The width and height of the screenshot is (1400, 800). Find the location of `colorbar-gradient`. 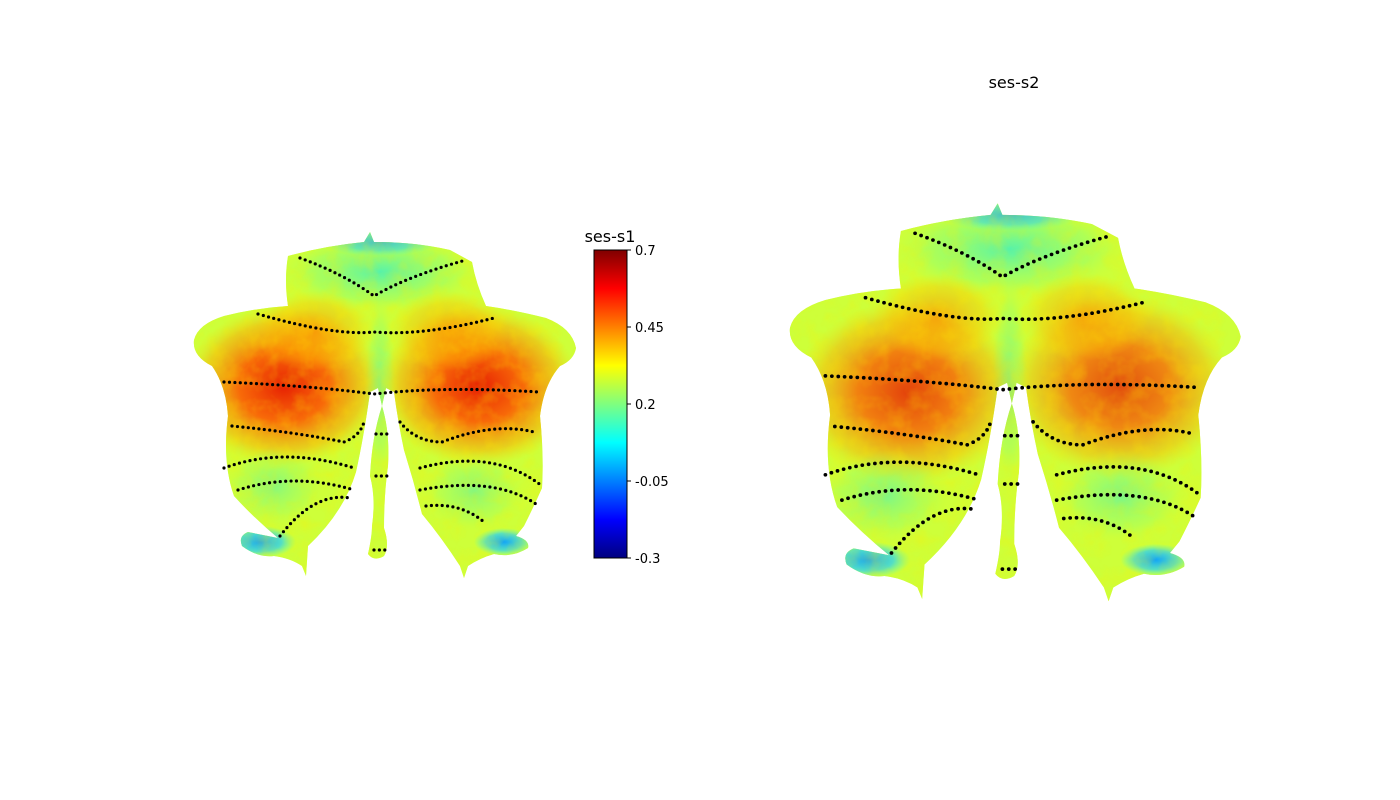

colorbar-gradient is located at coordinates (610, 404).